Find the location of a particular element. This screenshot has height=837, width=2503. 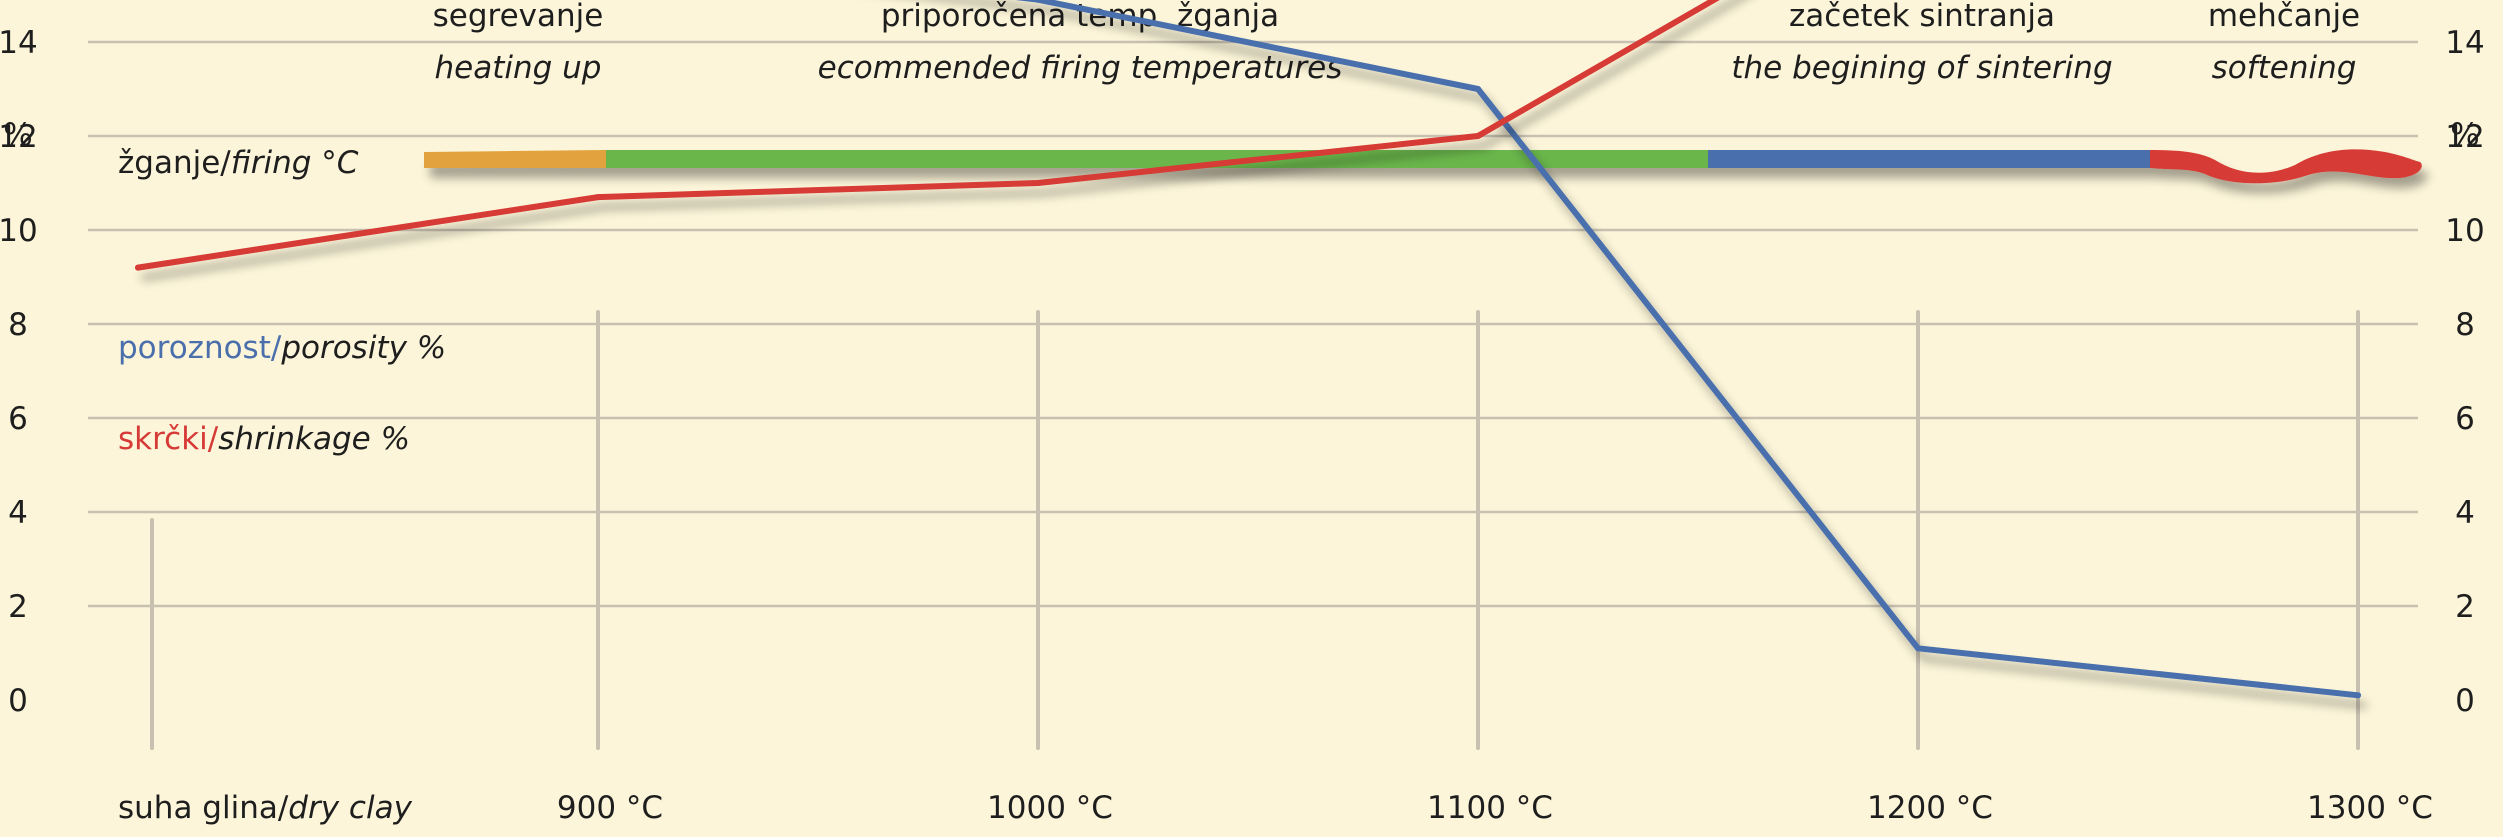

y-axis-unit-left: % is located at coordinates (17, 135).